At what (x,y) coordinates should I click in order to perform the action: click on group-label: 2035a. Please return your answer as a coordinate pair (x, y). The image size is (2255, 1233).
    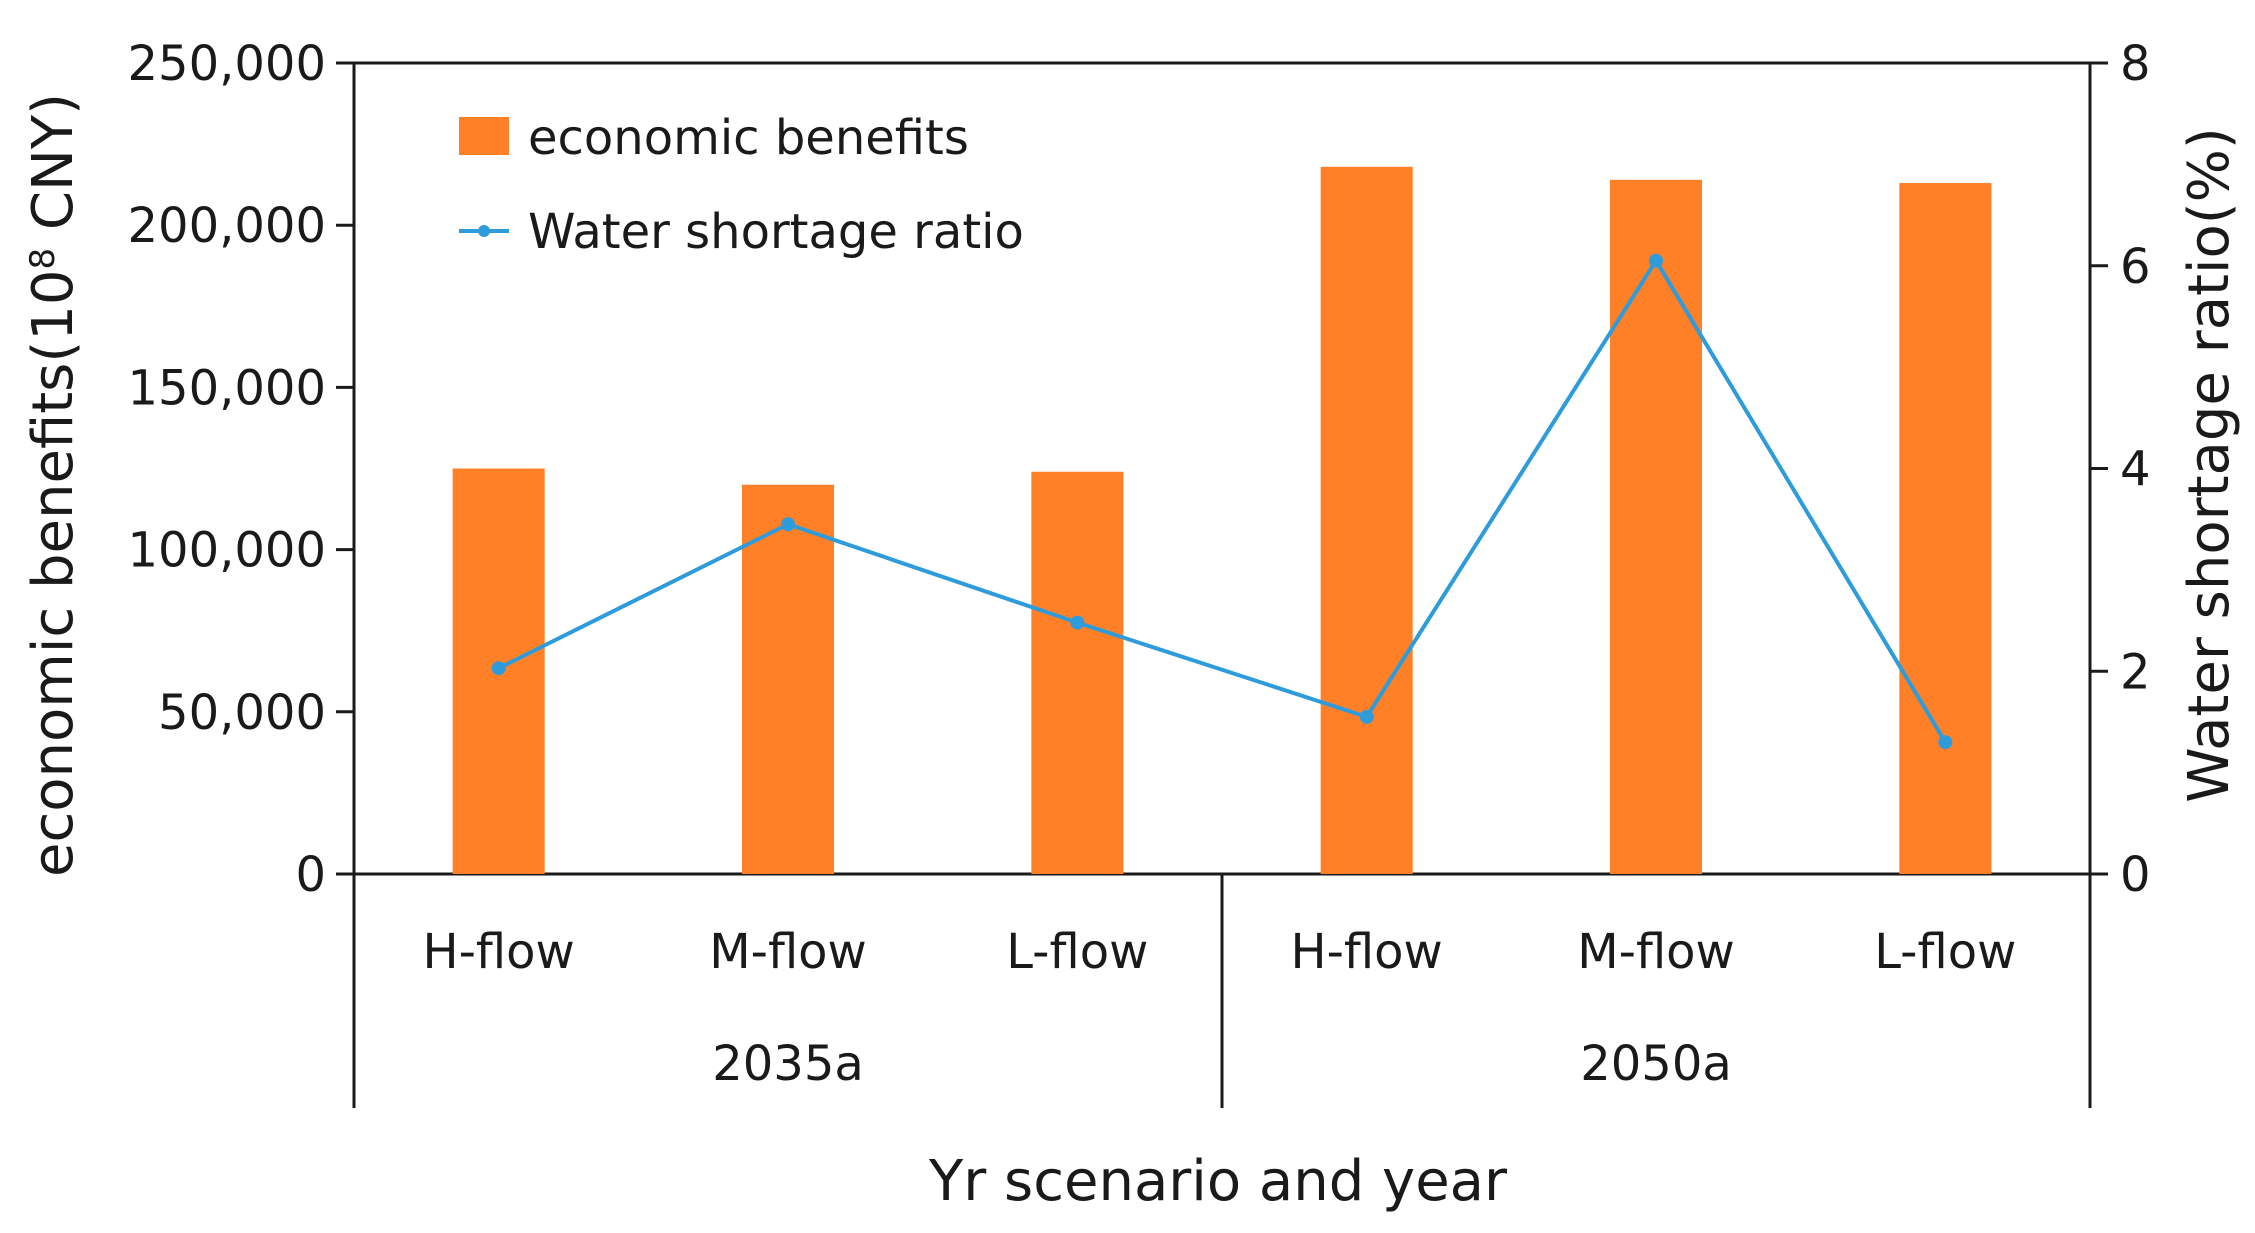
    Looking at the image, I should click on (788, 1064).